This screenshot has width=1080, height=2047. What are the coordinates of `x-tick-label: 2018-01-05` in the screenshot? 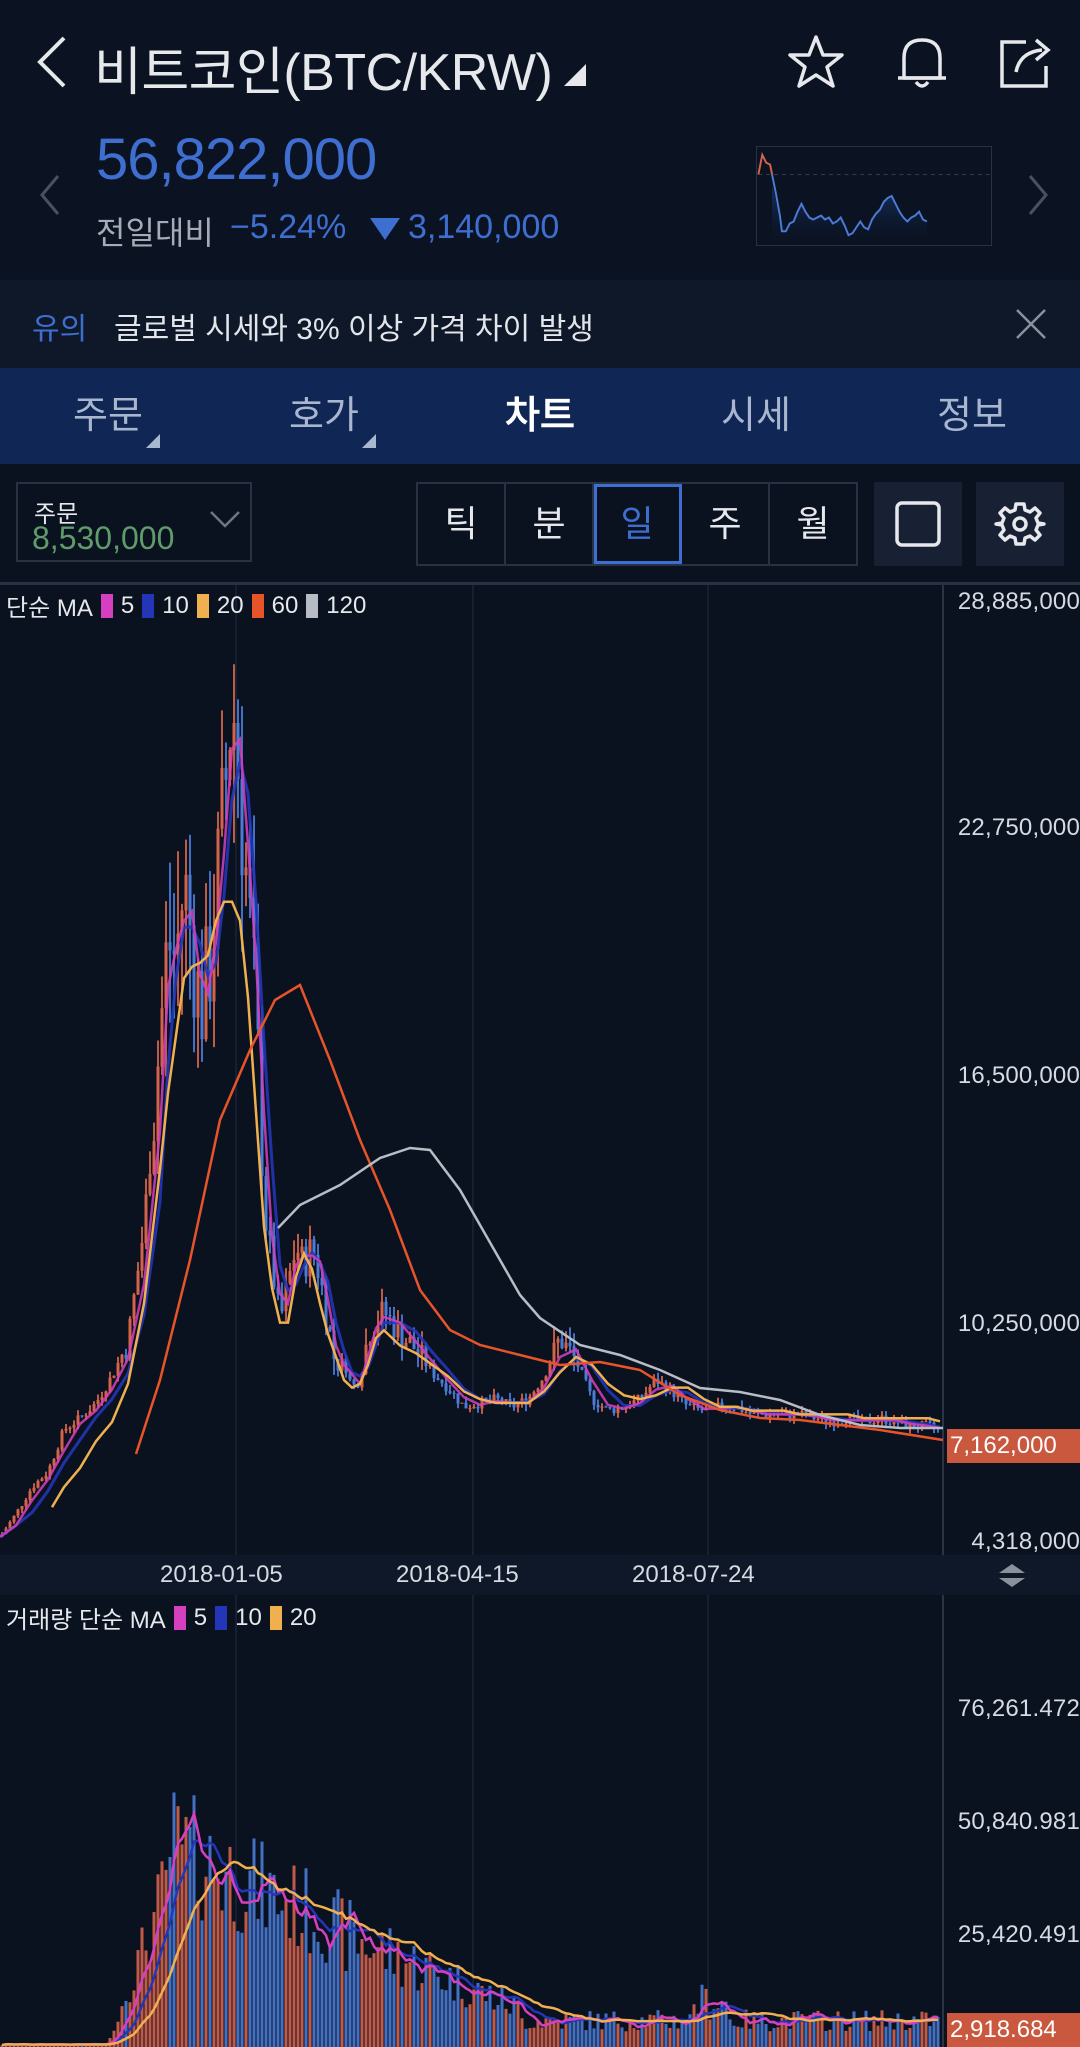 It's located at (221, 1574).